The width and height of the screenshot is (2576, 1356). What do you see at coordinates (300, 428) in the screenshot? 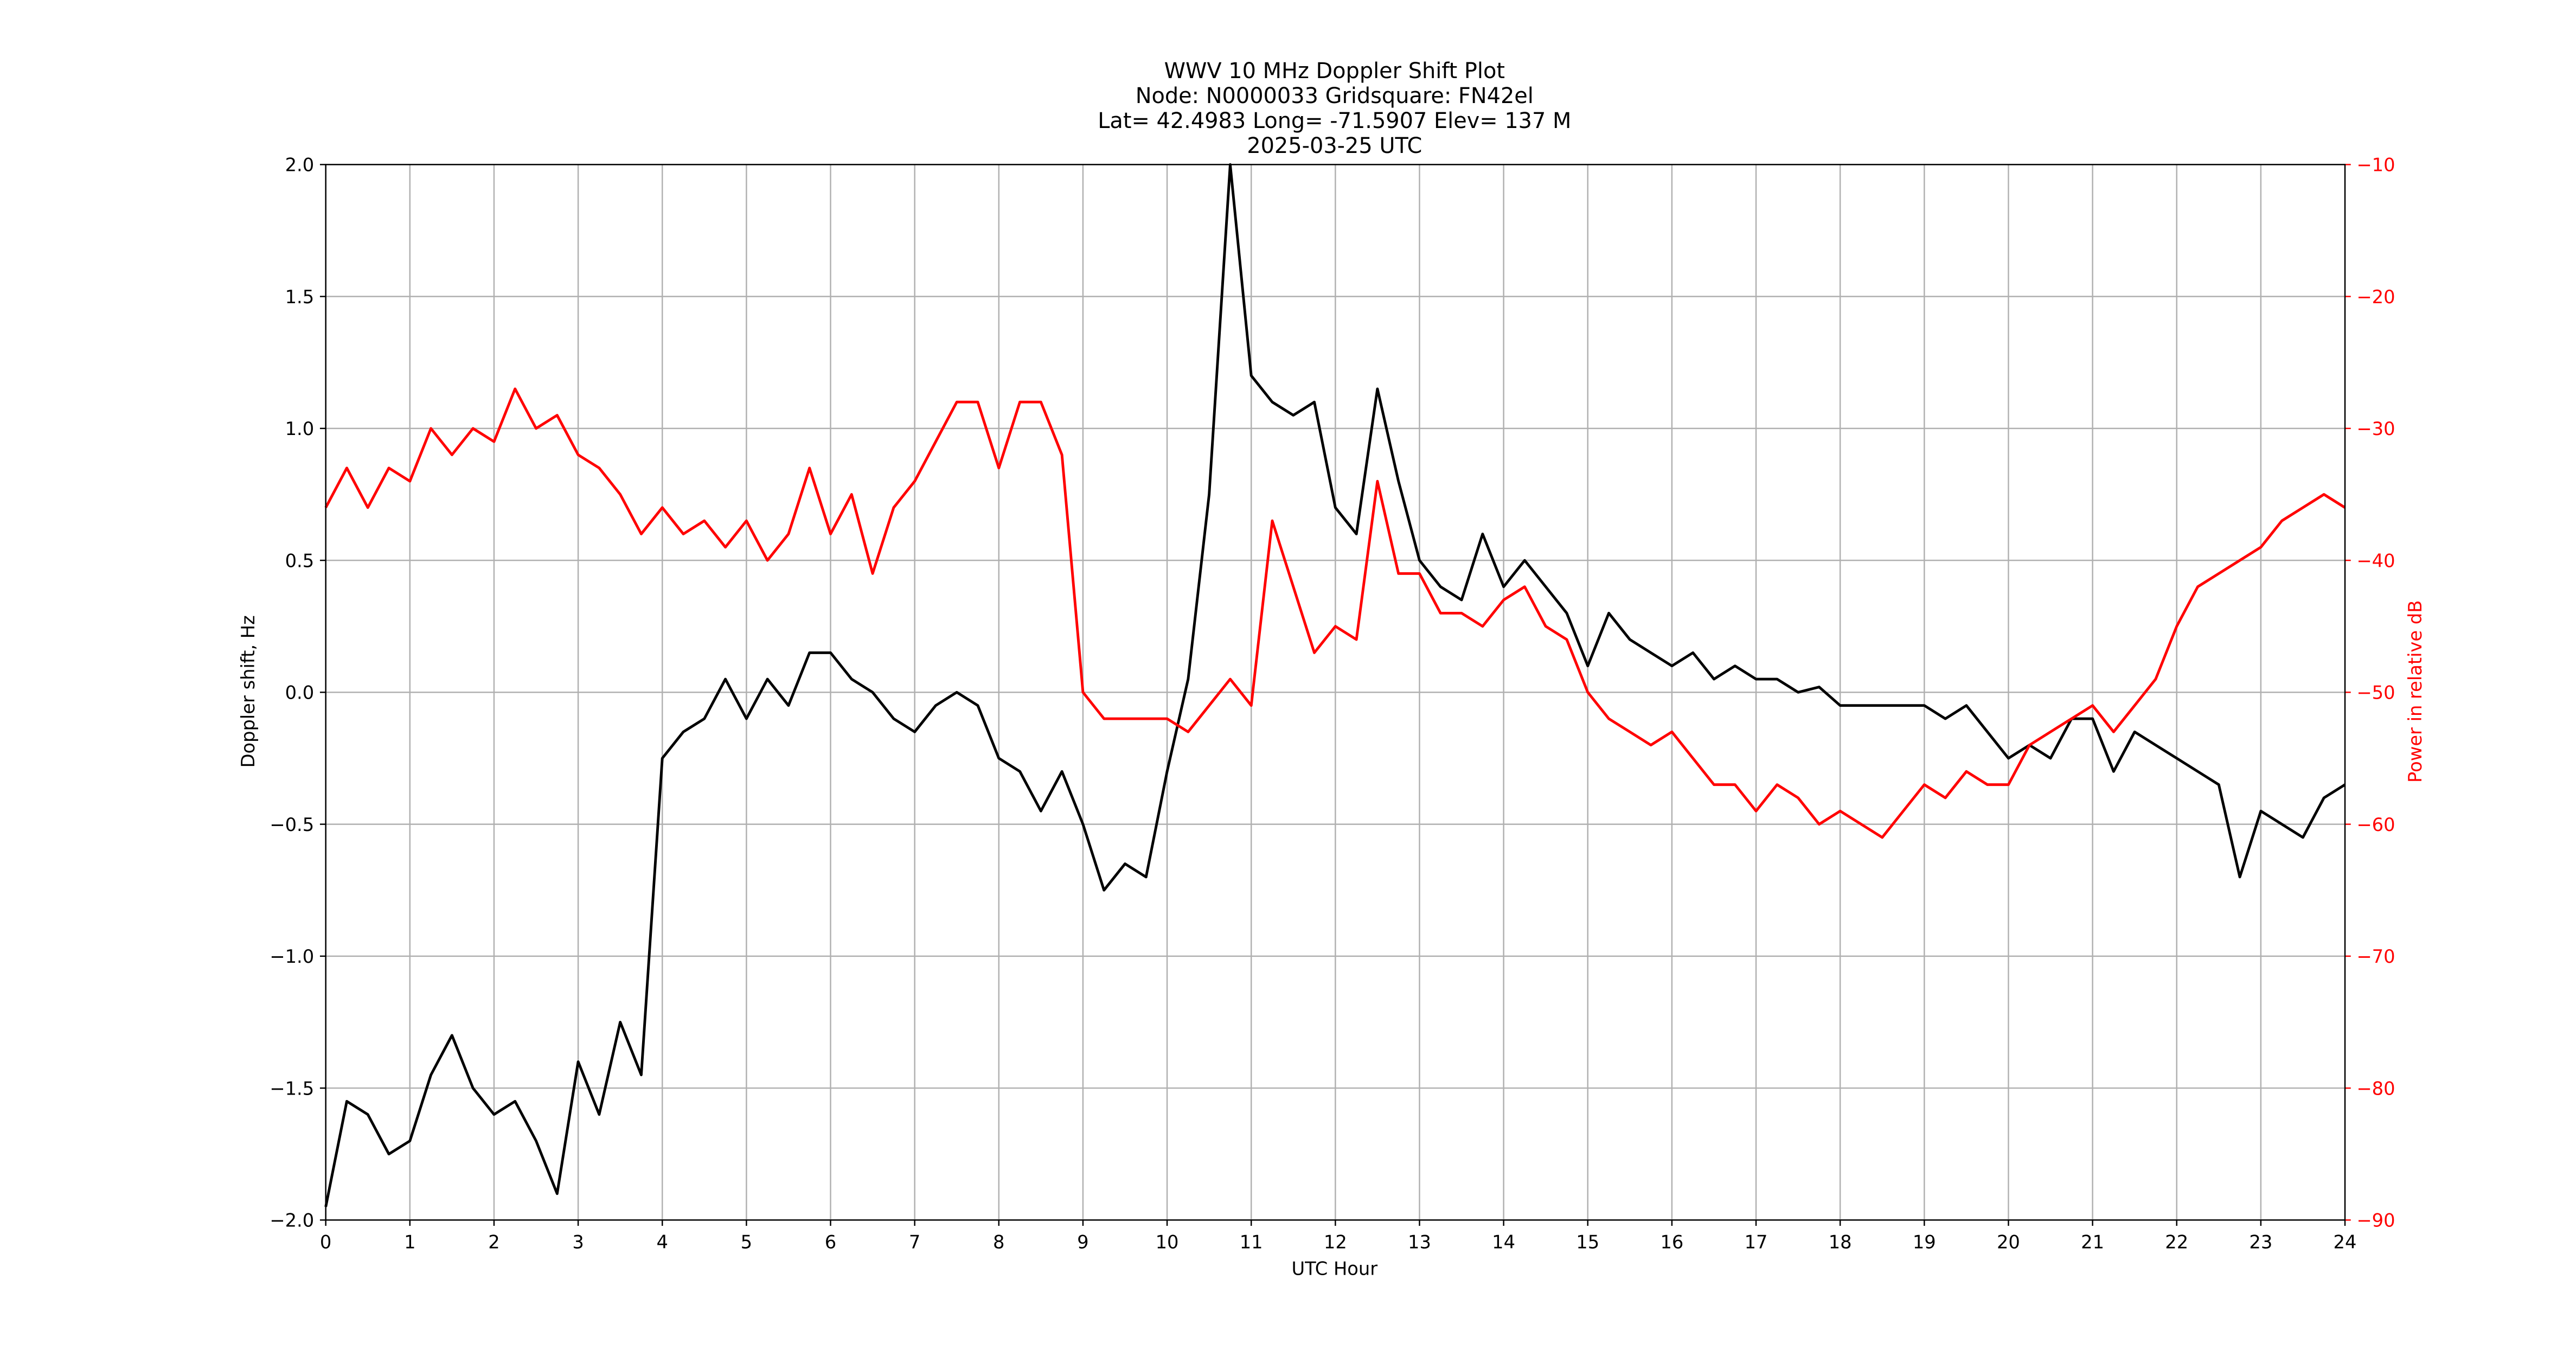
I see `y-tick-label: 1.0` at bounding box center [300, 428].